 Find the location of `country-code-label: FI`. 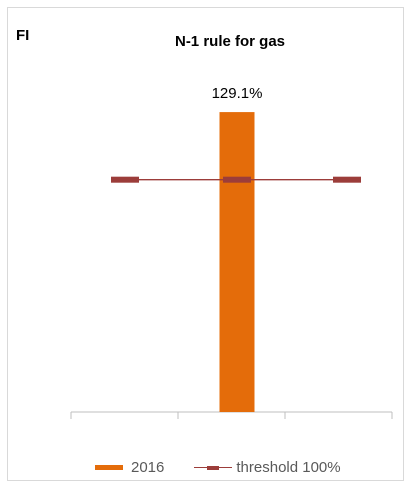

country-code-label: FI is located at coordinates (23, 35).